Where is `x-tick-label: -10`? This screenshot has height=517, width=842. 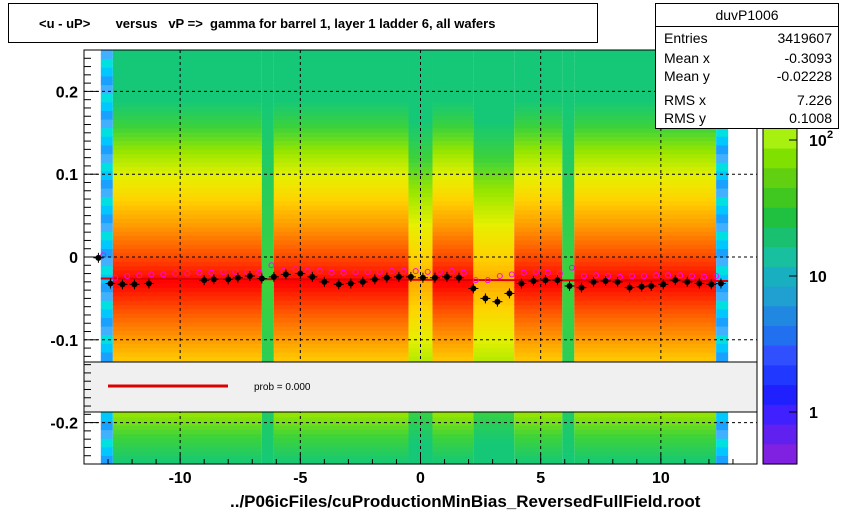 x-tick-label: -10 is located at coordinates (180, 478).